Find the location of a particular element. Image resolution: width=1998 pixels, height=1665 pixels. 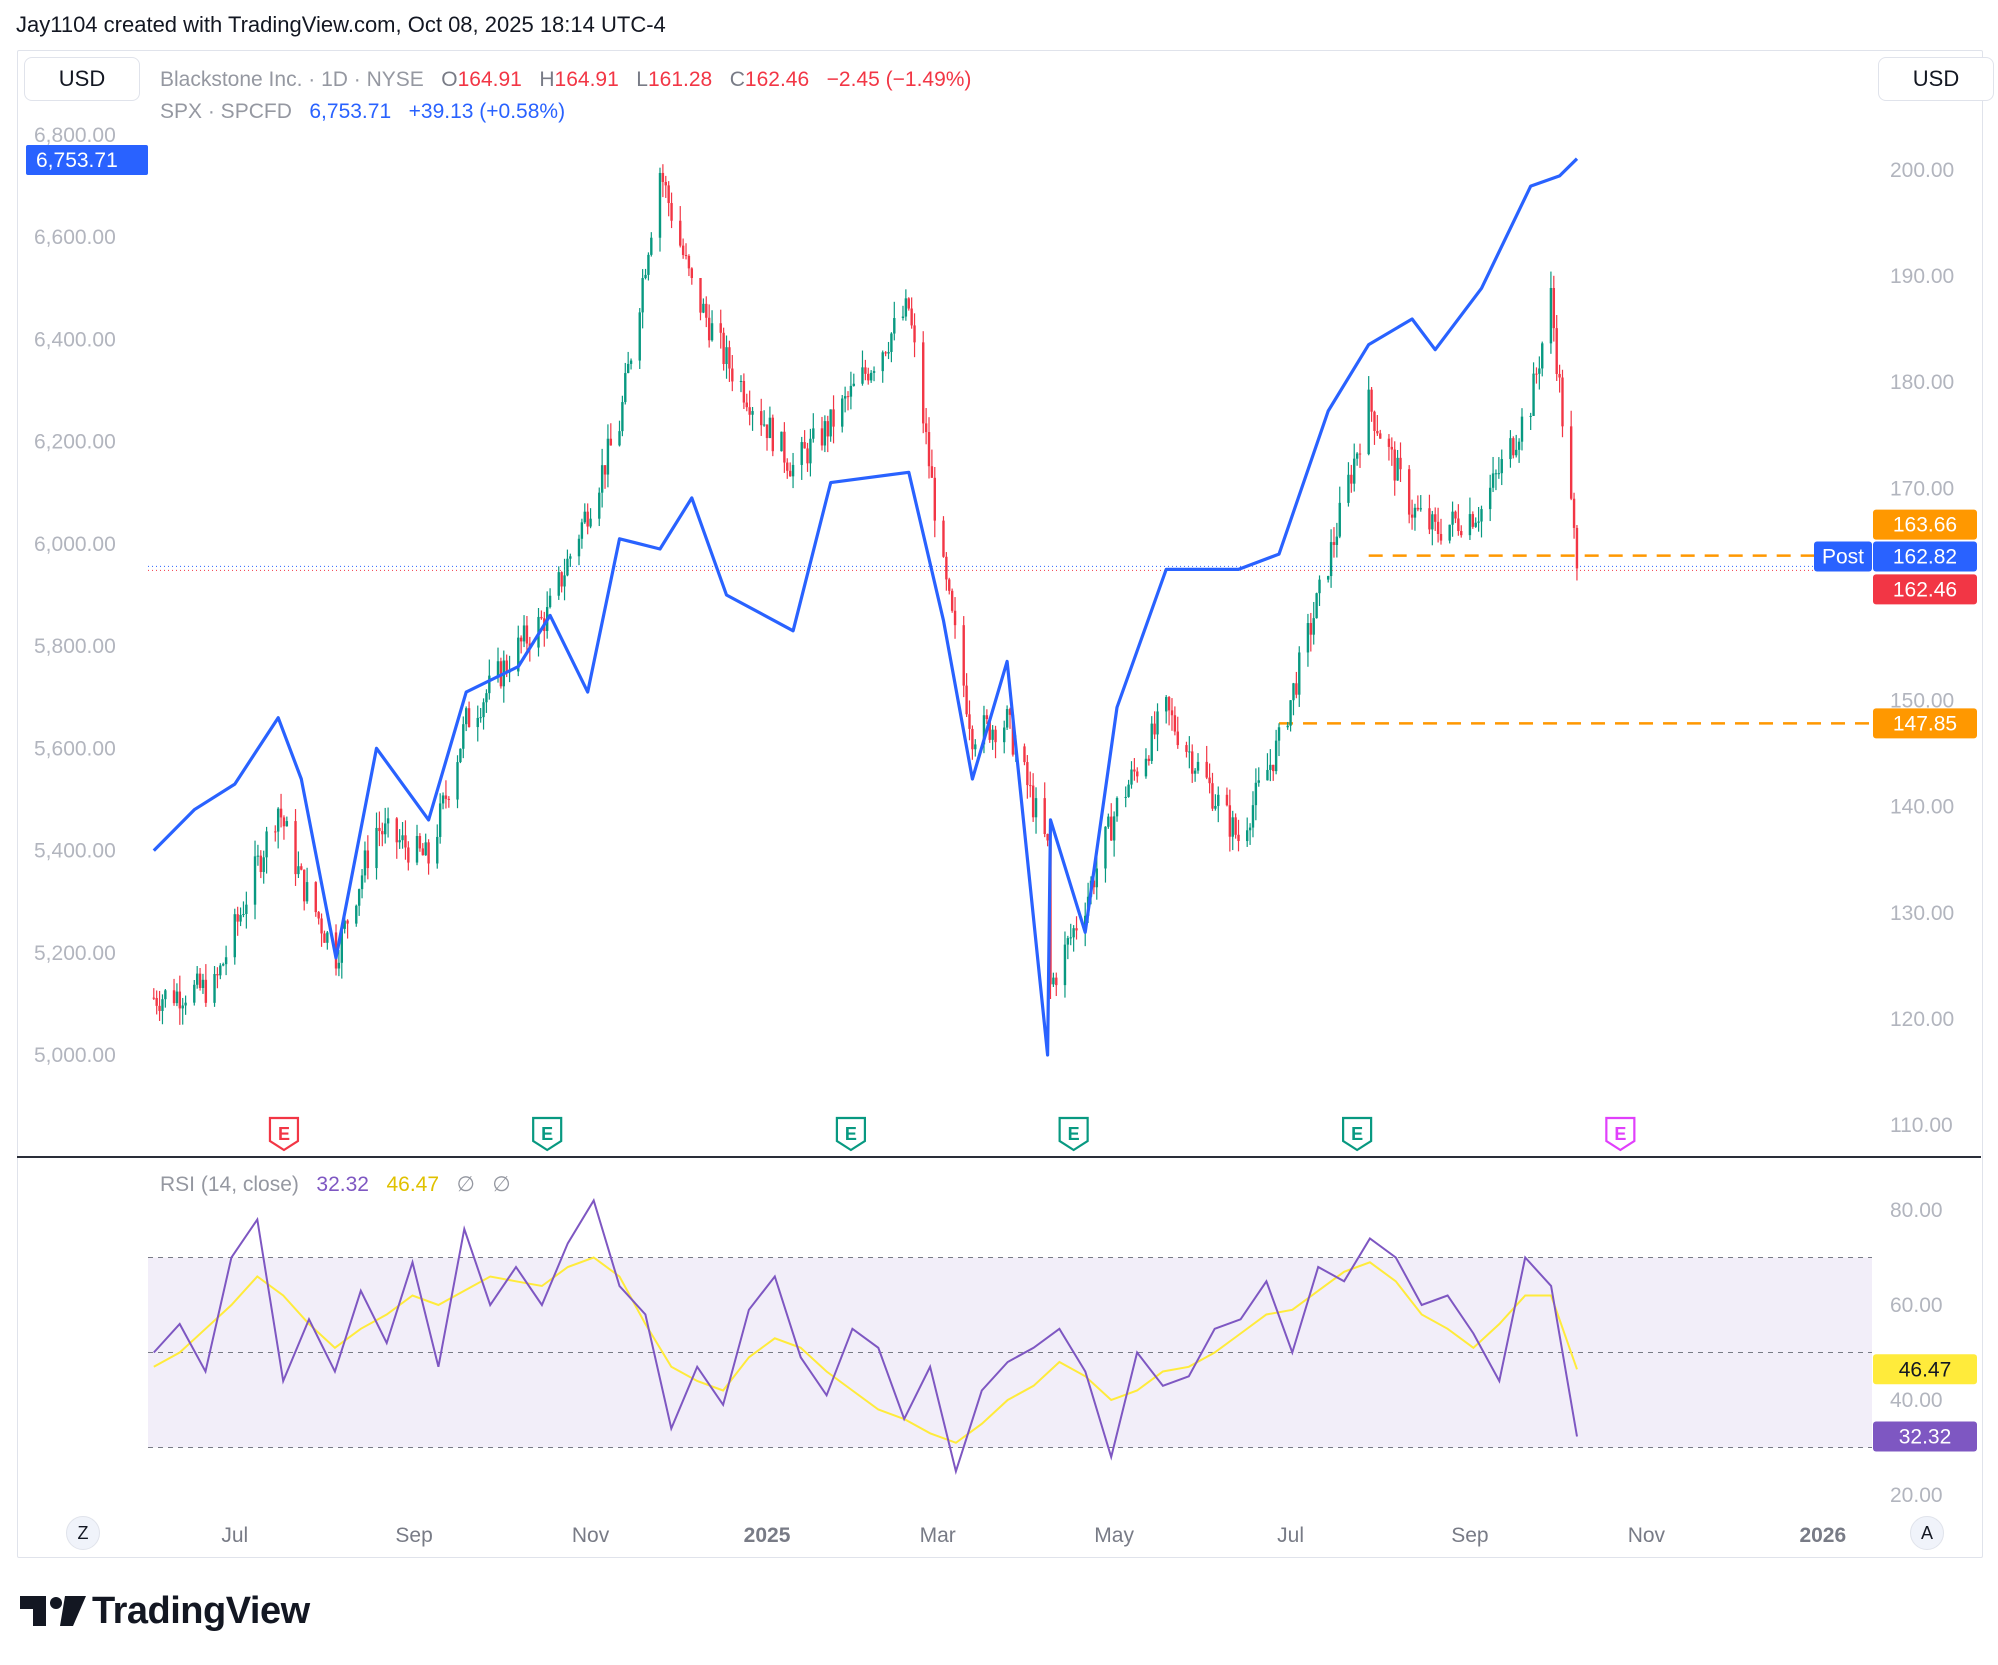

left-axis-tick: 6,800.00 is located at coordinates (75, 135).